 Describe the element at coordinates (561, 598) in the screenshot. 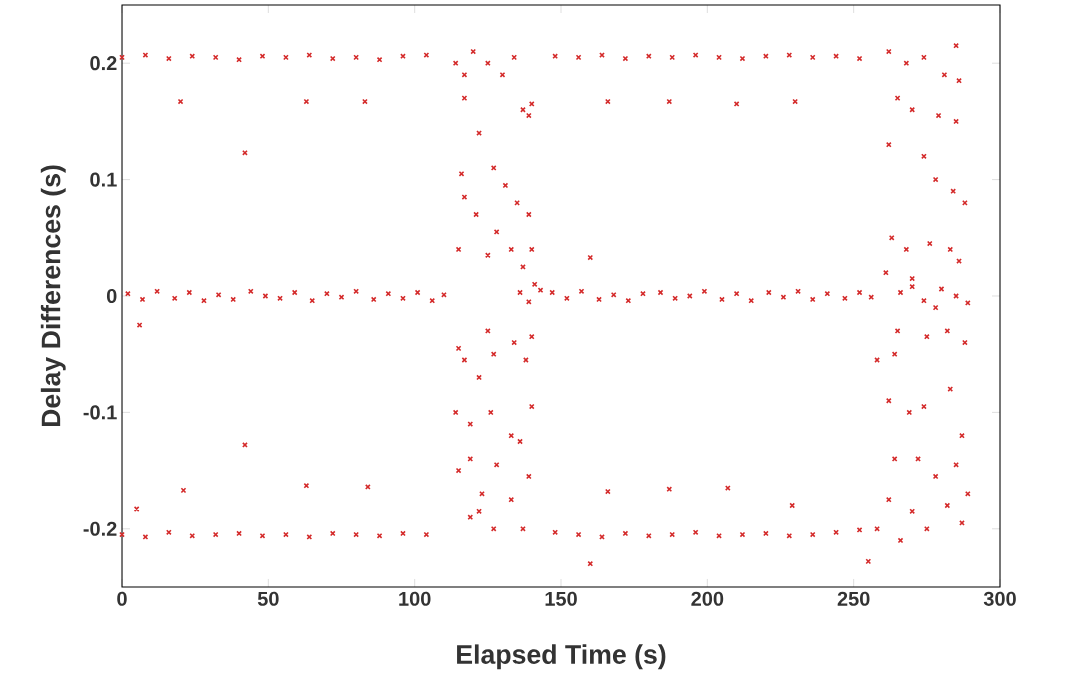

I see `x-tick-label: 150` at that location.